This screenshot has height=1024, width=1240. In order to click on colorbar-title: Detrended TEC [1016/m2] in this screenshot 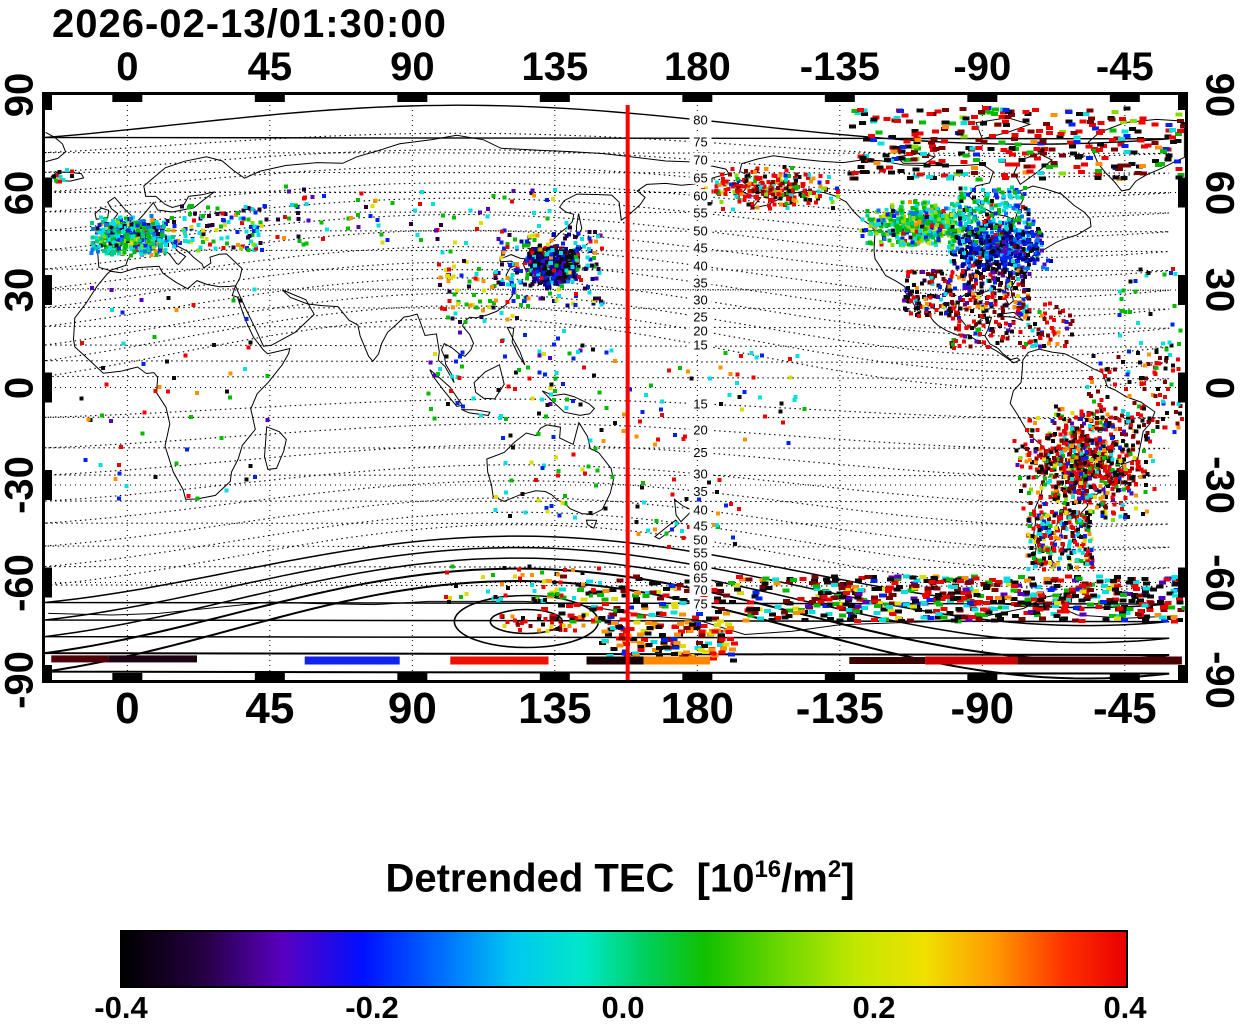, I will do `click(620, 878)`.